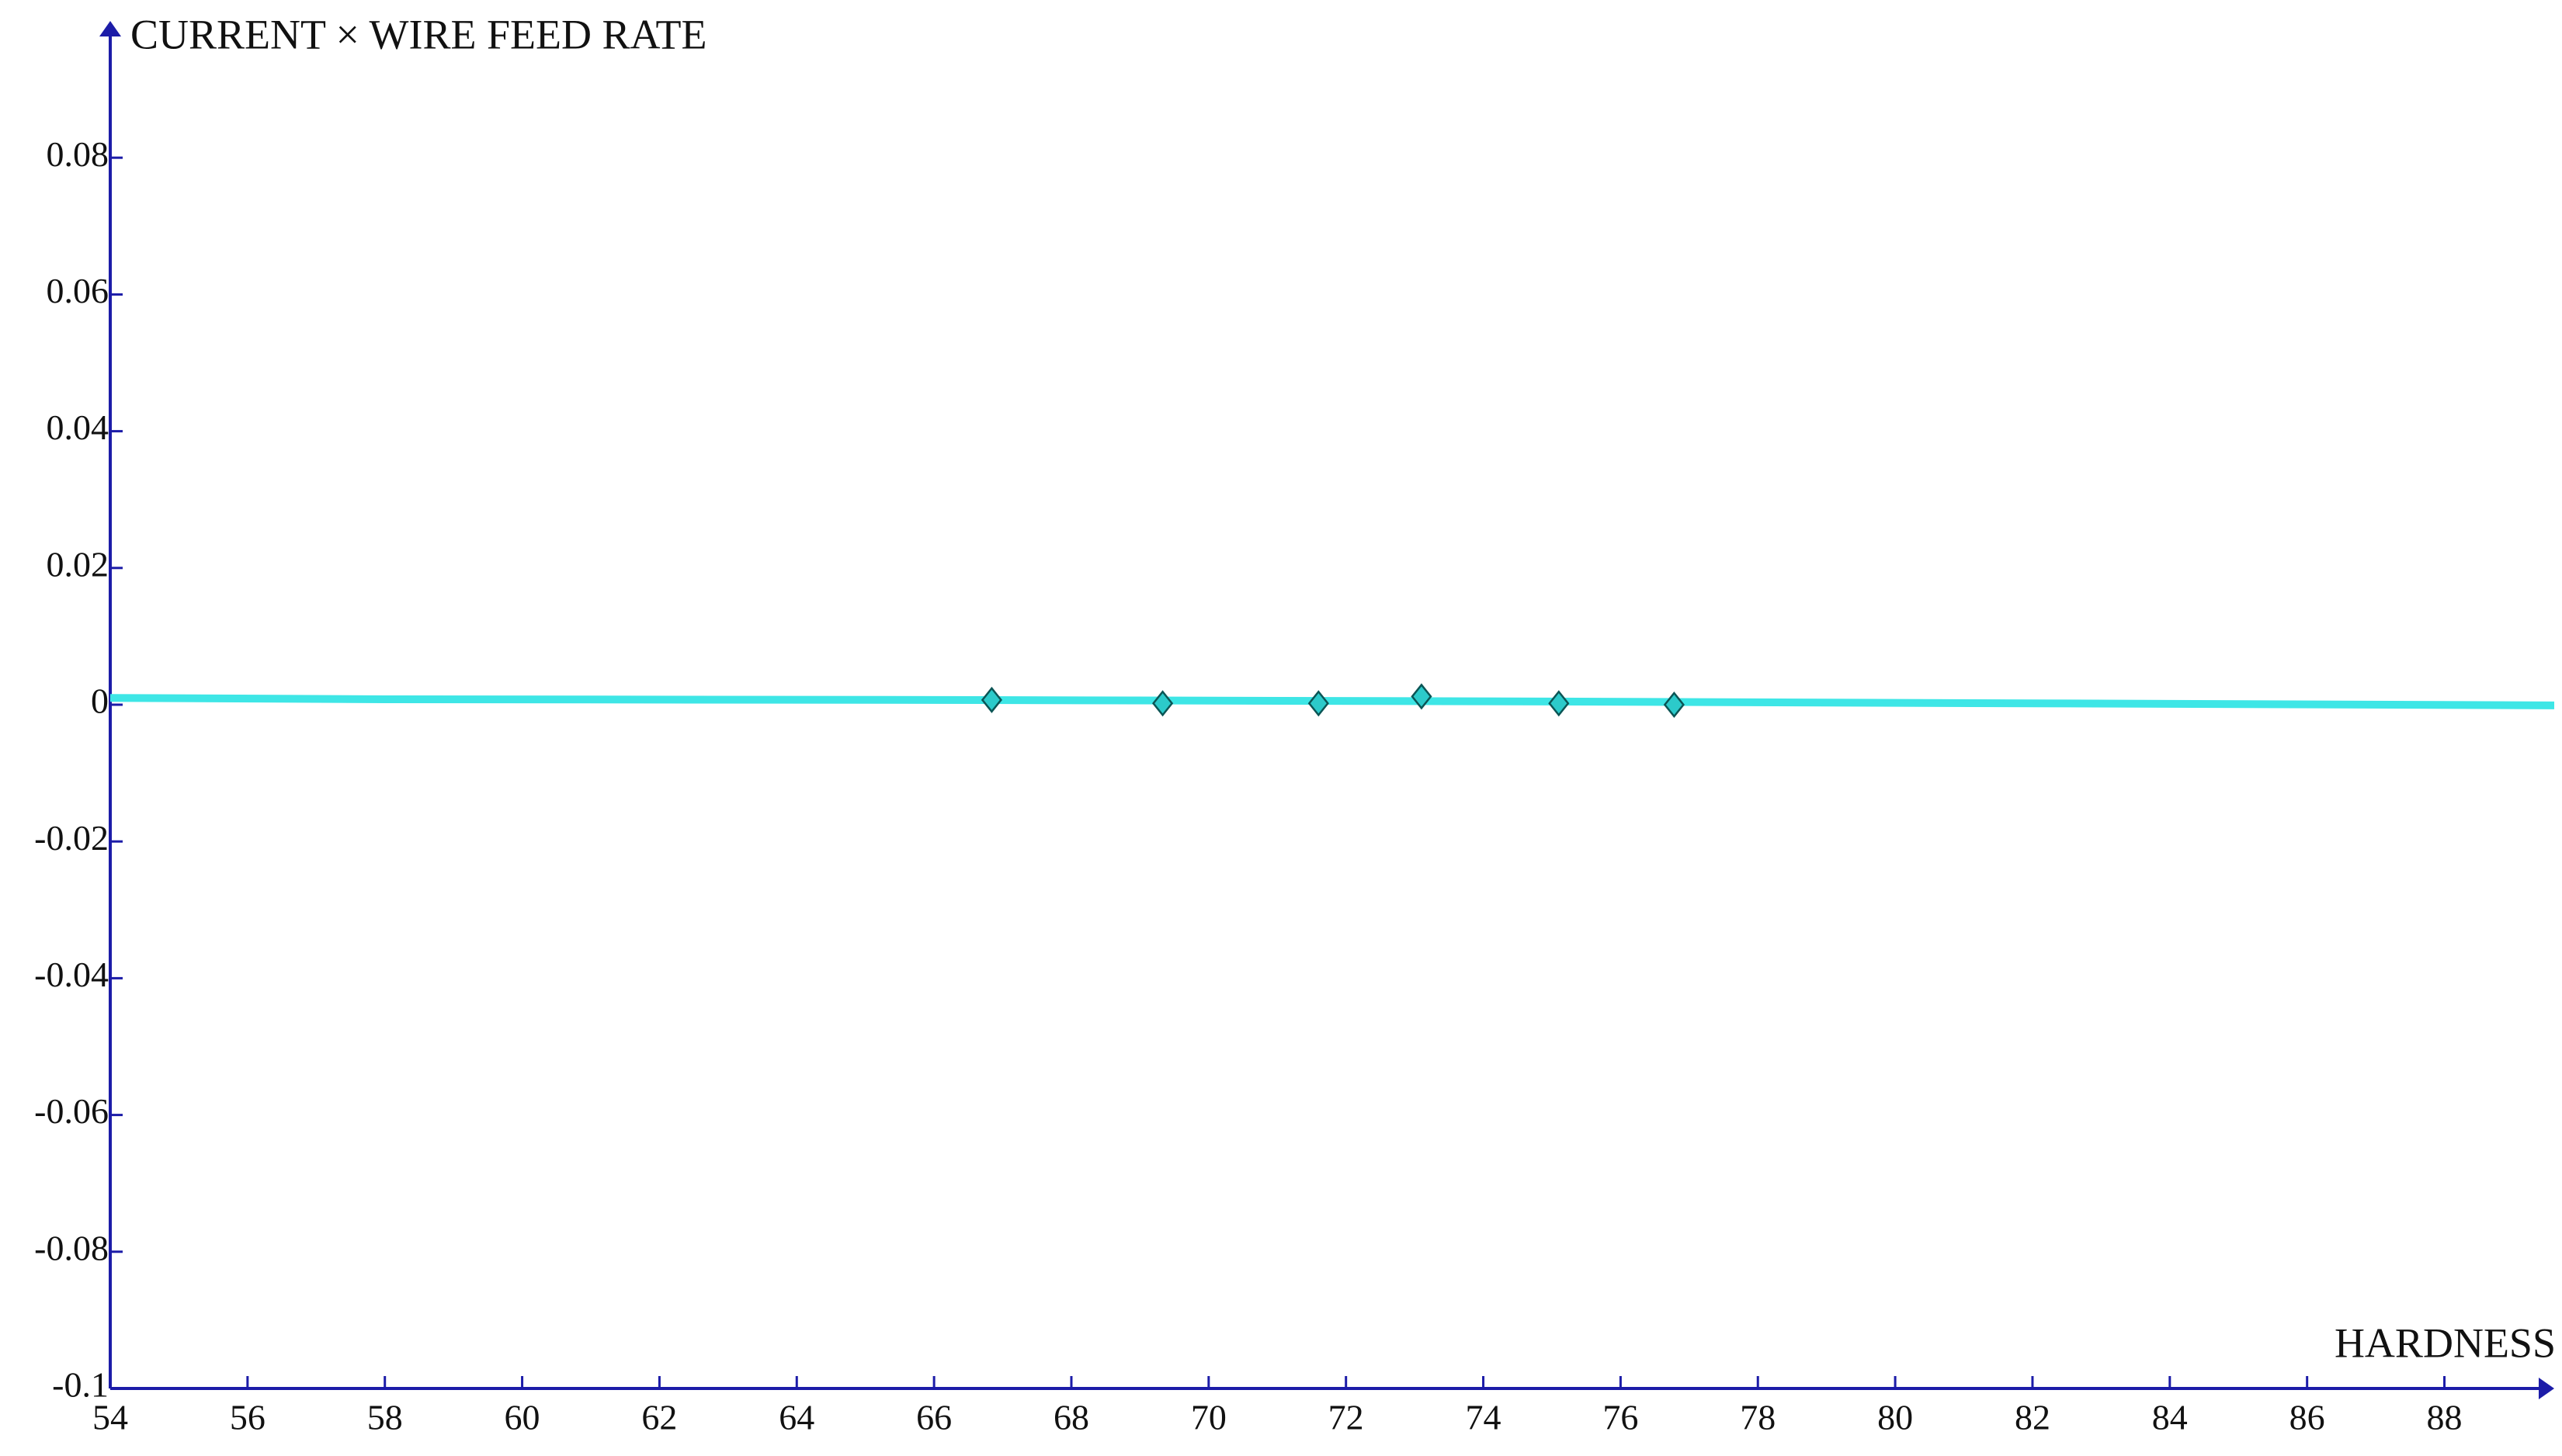 Image resolution: width=2562 pixels, height=1456 pixels. I want to click on y-axis-title: CURRENT × WIRE FEED RATE, so click(418, 34).